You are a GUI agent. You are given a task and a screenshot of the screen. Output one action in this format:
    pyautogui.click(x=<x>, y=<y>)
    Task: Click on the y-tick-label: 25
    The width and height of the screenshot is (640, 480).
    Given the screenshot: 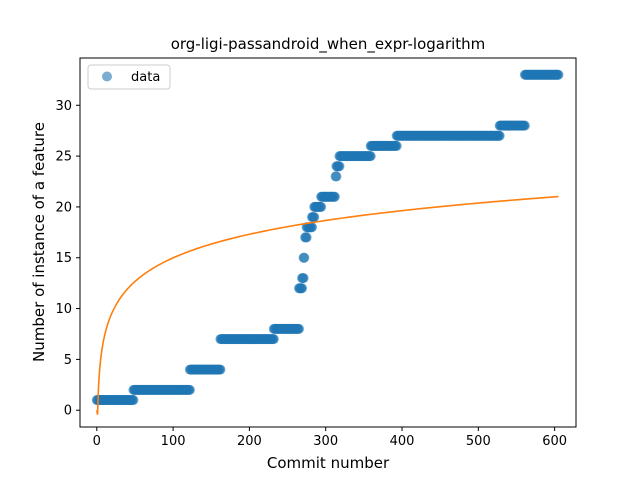 What is the action you would take?
    pyautogui.click(x=63, y=157)
    